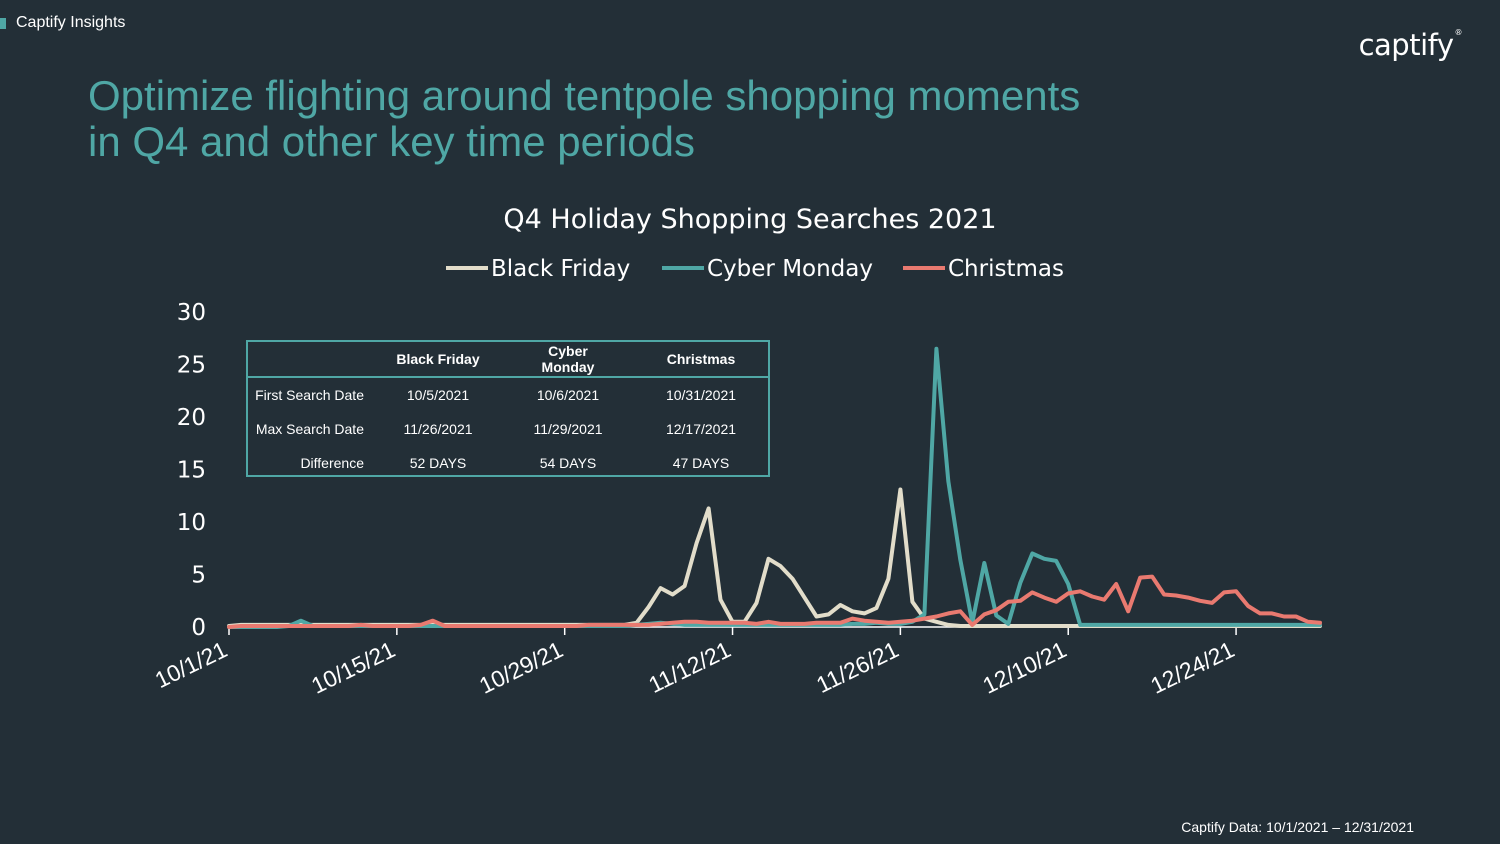 This screenshot has width=1500, height=844. I want to click on y-tick-label: 5, so click(198, 576).